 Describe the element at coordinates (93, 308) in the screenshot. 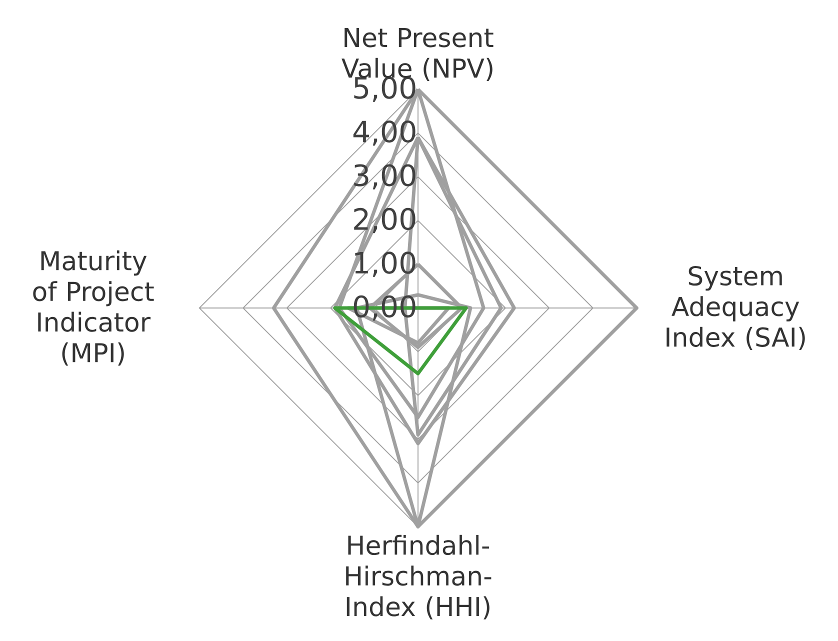

I see `spoke-label: Maturity of Project Indicator (MPI)` at that location.